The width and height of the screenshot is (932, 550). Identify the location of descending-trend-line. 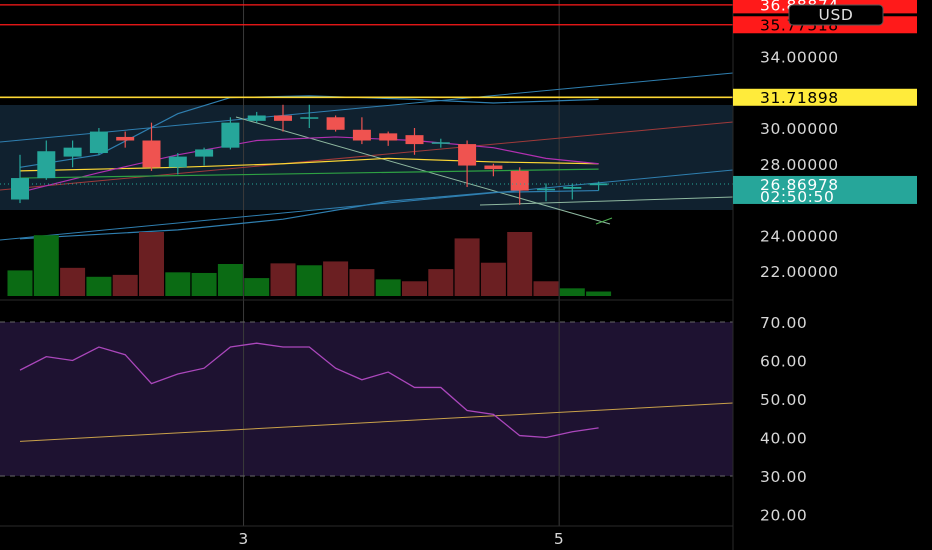
(423, 170).